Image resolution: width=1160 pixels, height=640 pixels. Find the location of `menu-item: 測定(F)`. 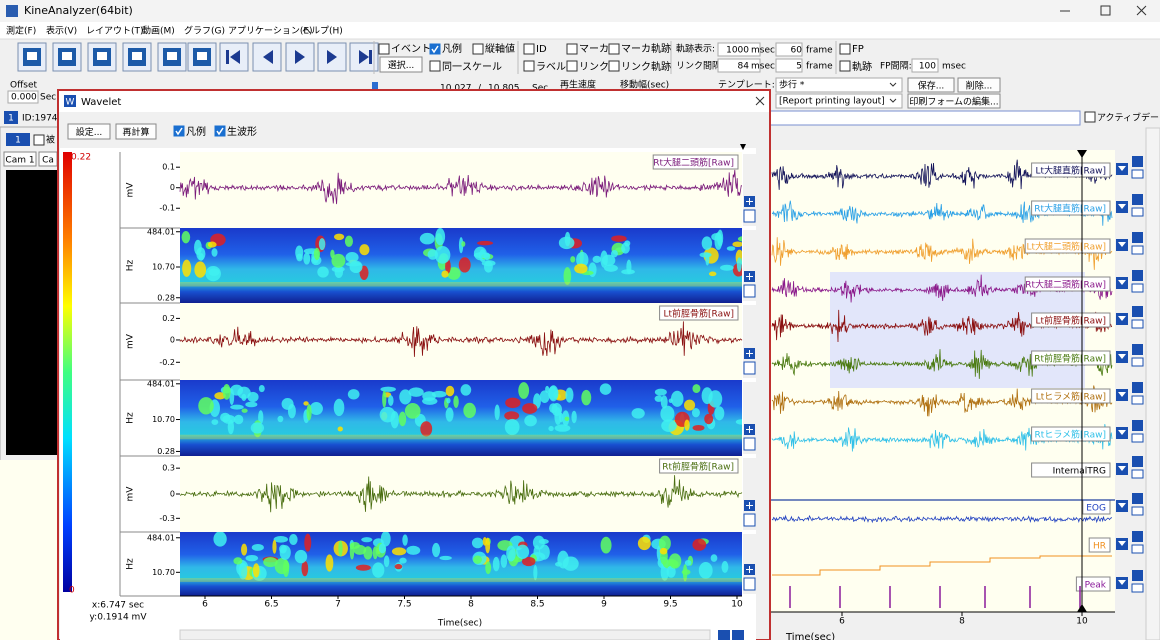

menu-item: 測定(F) is located at coordinates (21, 31).